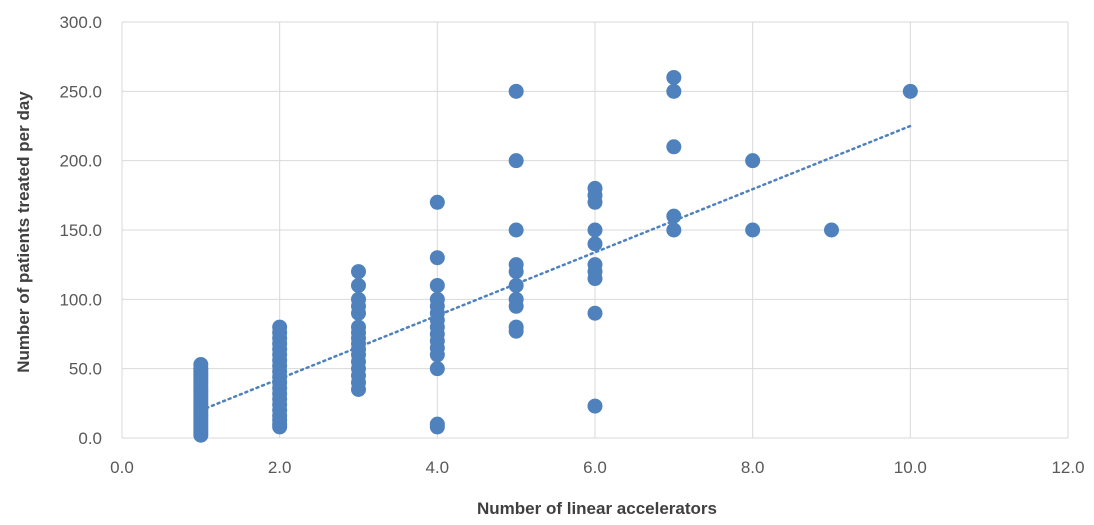 The image size is (1094, 525). I want to click on y-axis-tick-labels: 0.0 50.0 100.0 150.0 200.0 250.0 300.0, so click(80, 230).